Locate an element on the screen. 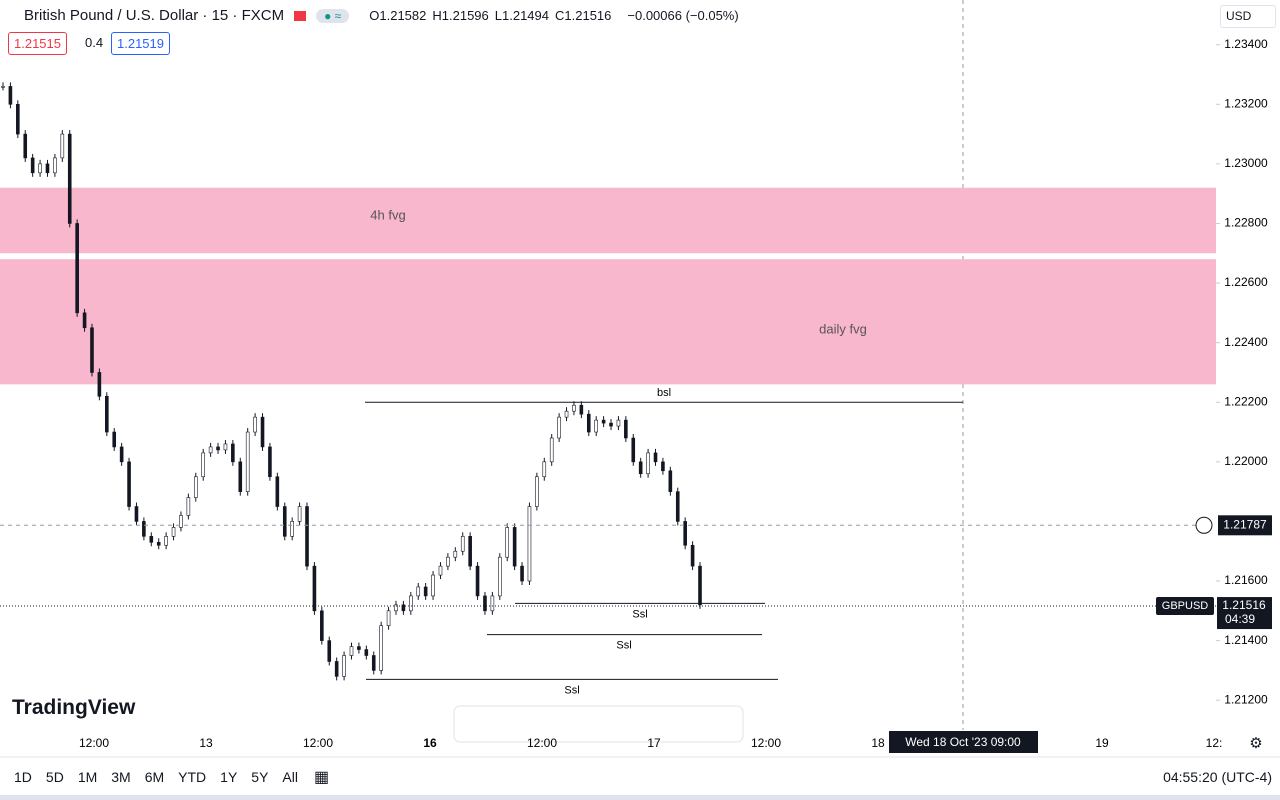  date-range-icon: ▦ is located at coordinates (322, 777).